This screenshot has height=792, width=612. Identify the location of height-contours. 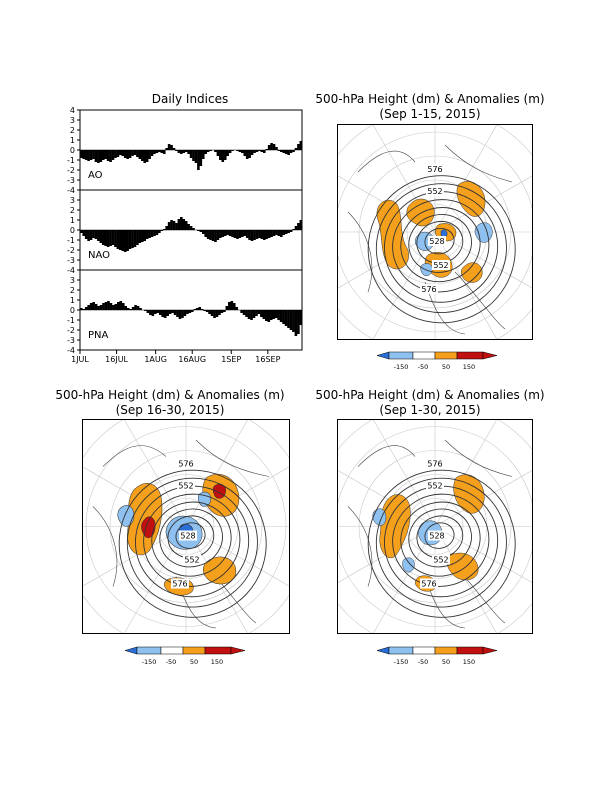
(441, 249).